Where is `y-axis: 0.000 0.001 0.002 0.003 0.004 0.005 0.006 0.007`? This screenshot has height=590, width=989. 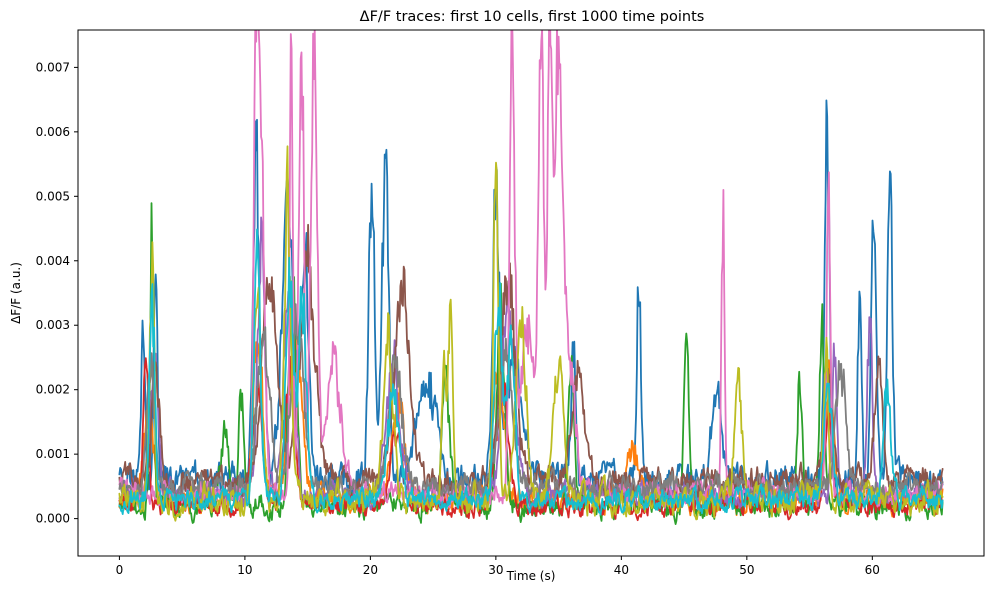 y-axis: 0.000 0.001 0.002 0.003 0.004 0.005 0.006 0.007 is located at coordinates (57, 293).